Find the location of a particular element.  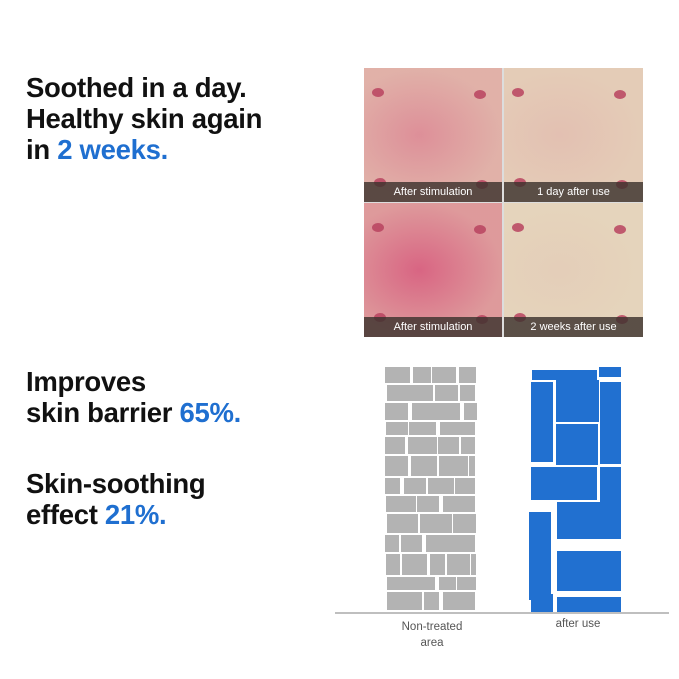

soothing-highlight: 21%. is located at coordinates (135, 514).